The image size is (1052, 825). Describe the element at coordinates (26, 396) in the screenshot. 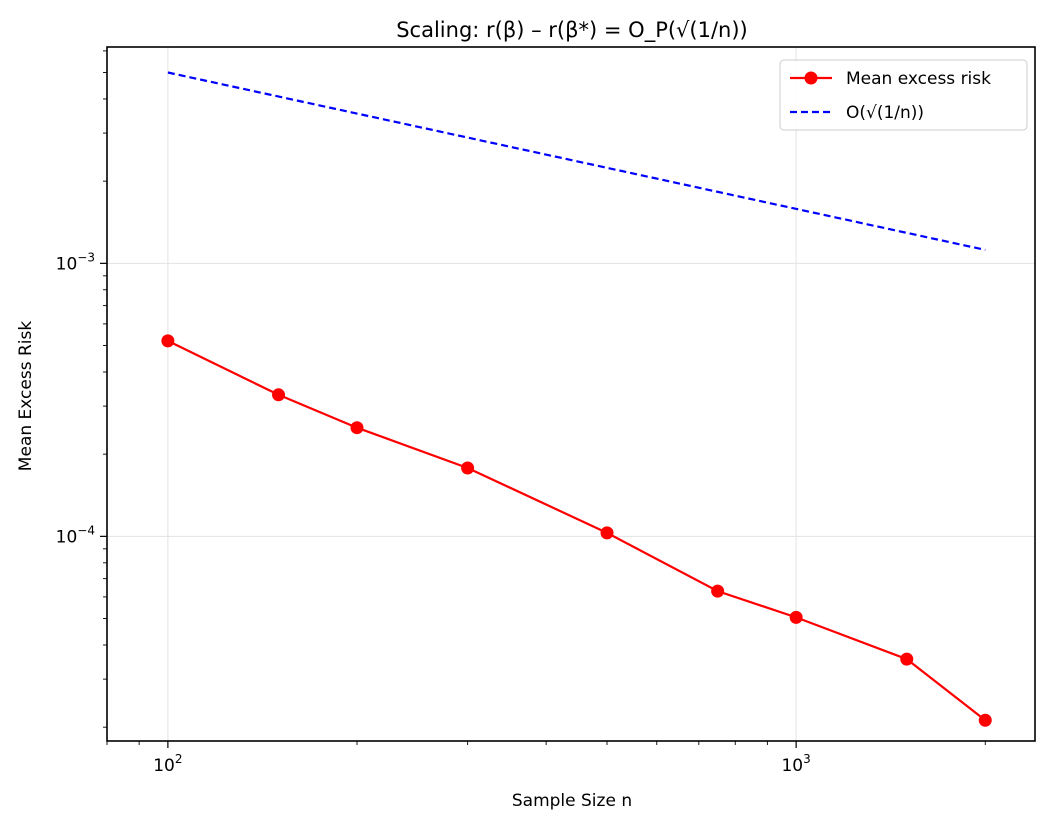

I see `y-axis-label: Mean Excess Risk` at that location.